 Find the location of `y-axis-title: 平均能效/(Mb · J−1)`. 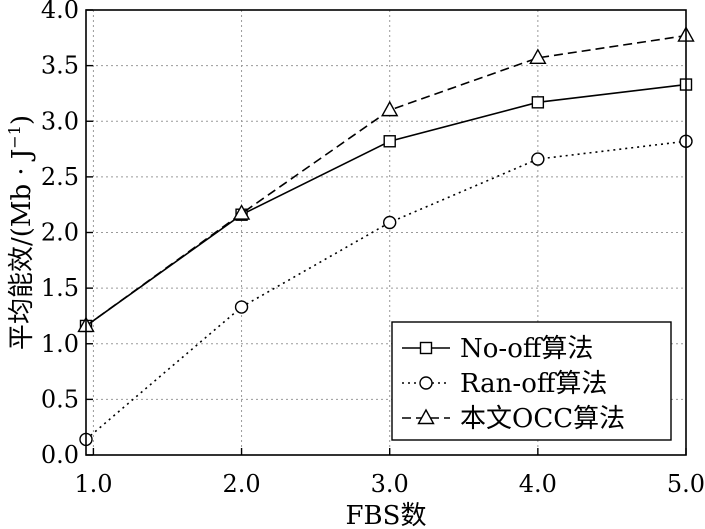

y-axis-title: 平均能效/(Mb · J−1) is located at coordinates (21, 232).